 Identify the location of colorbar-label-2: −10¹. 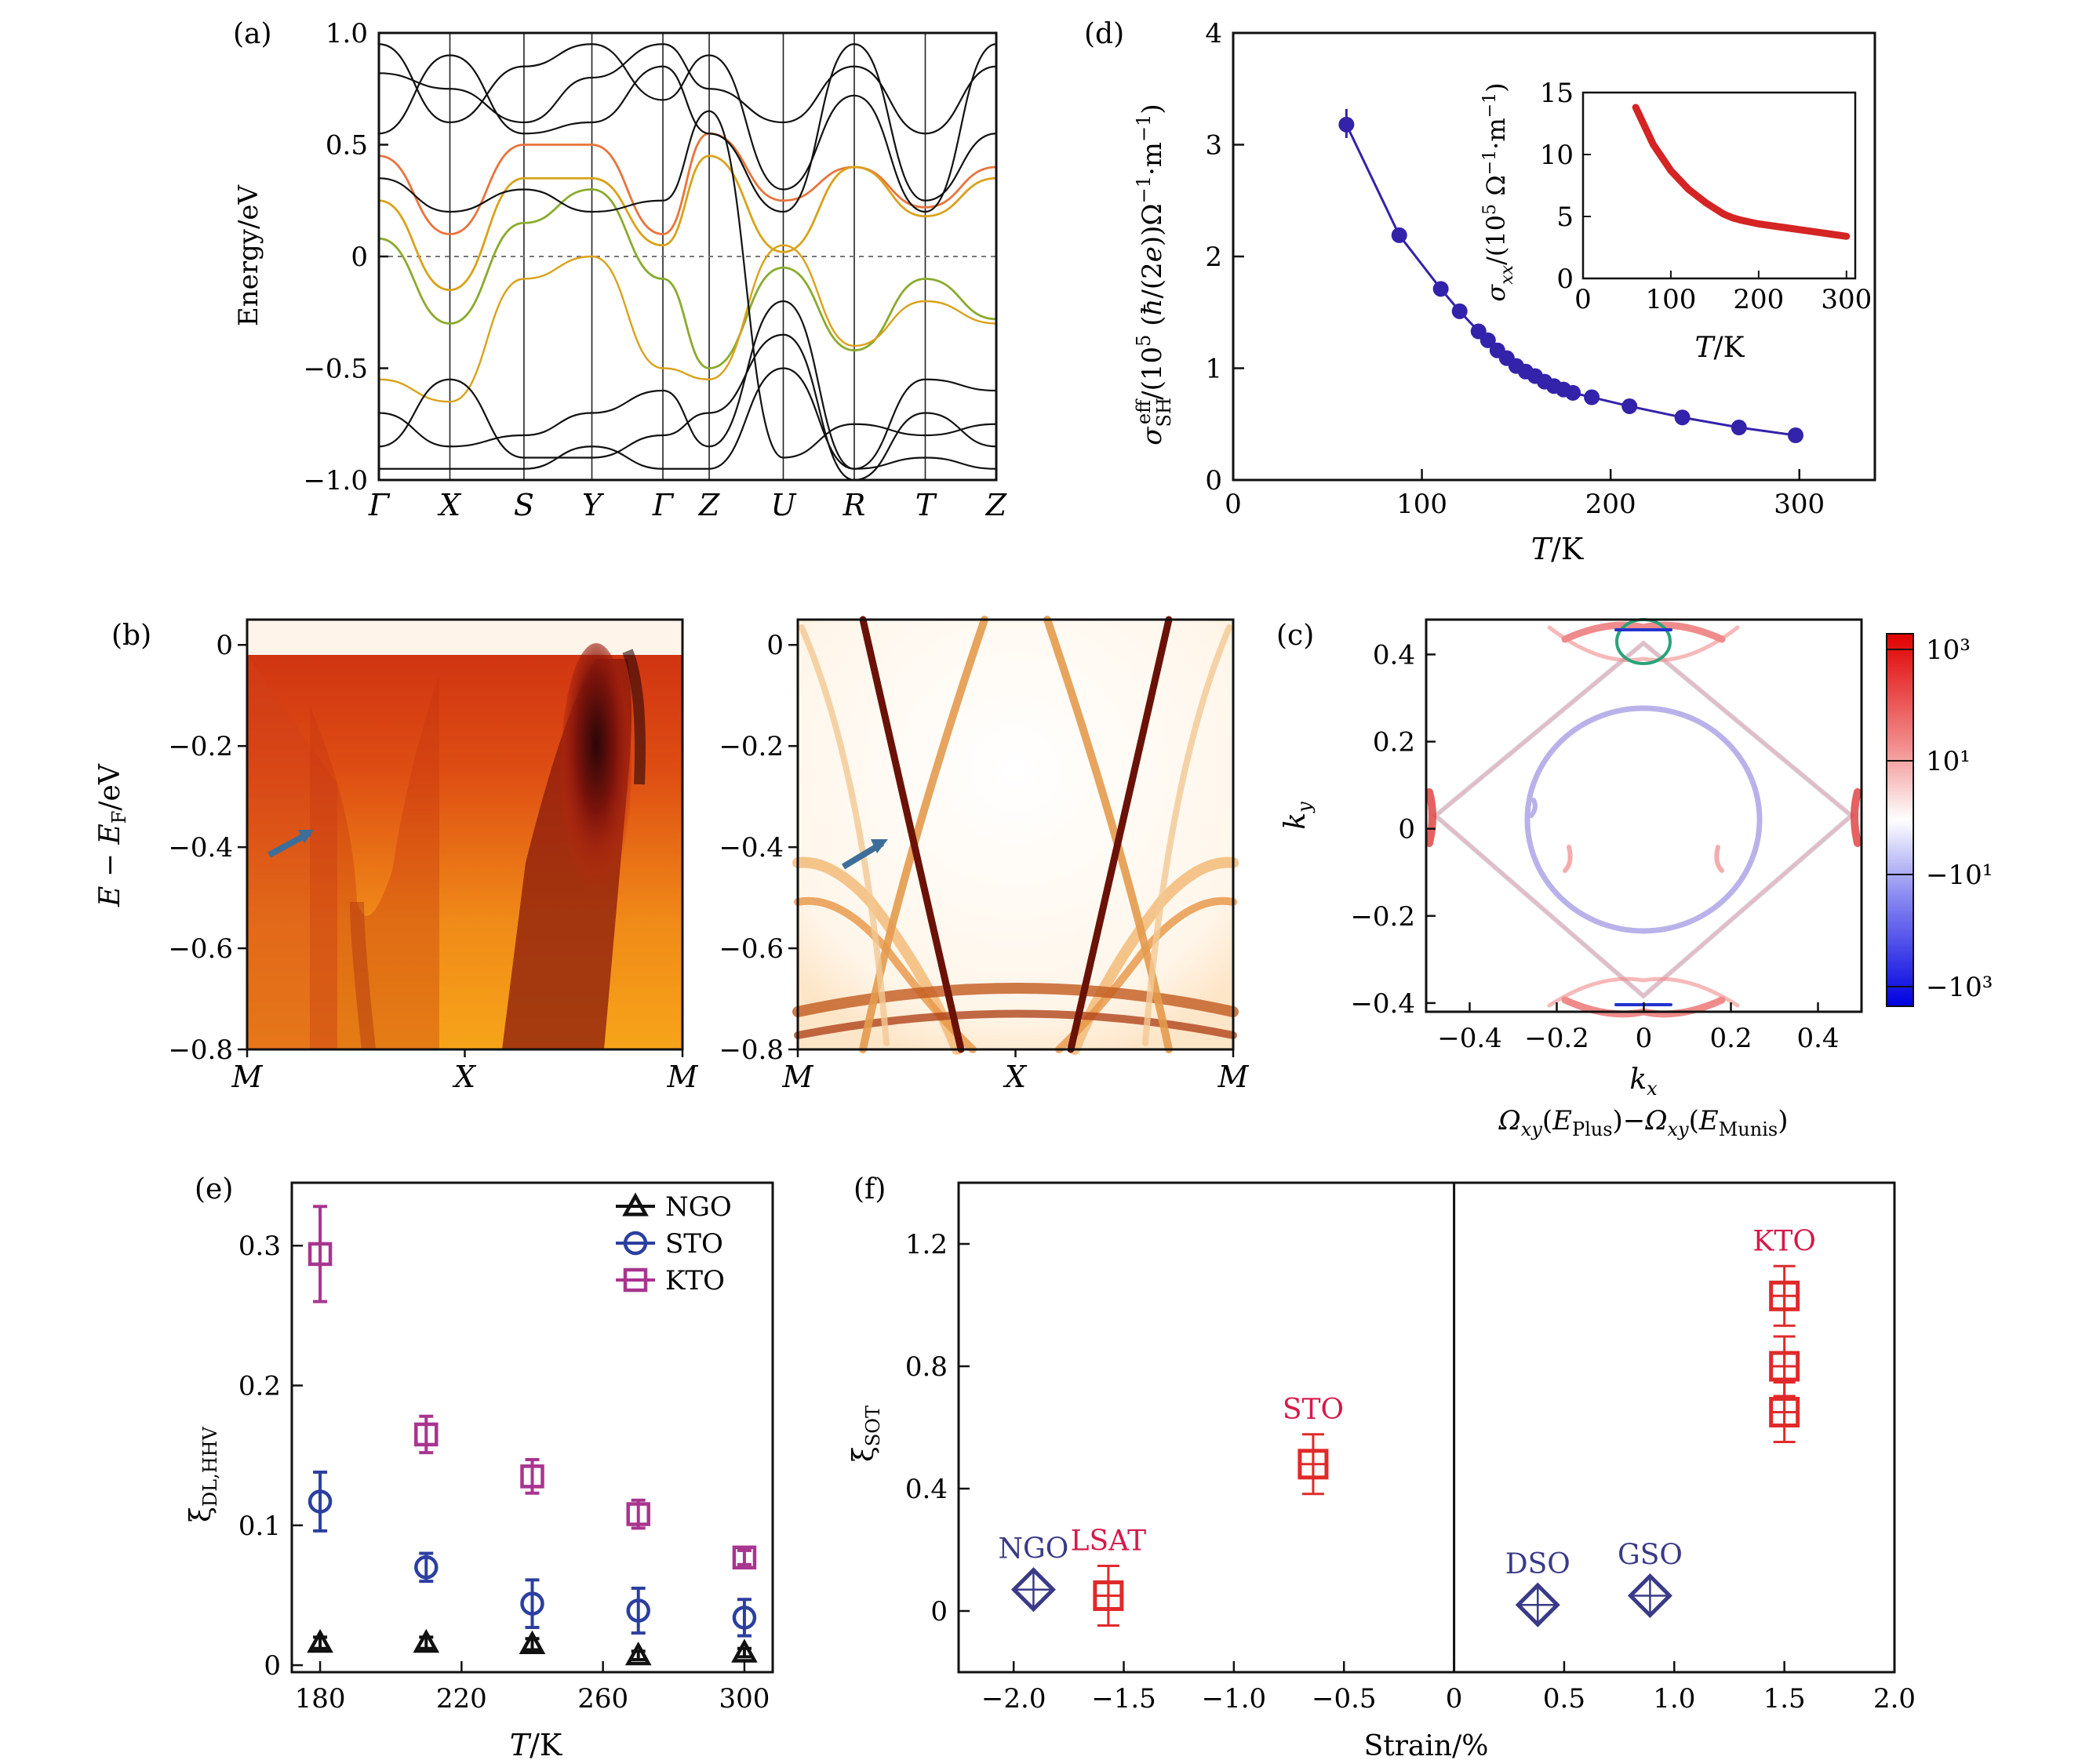
(1959, 875).